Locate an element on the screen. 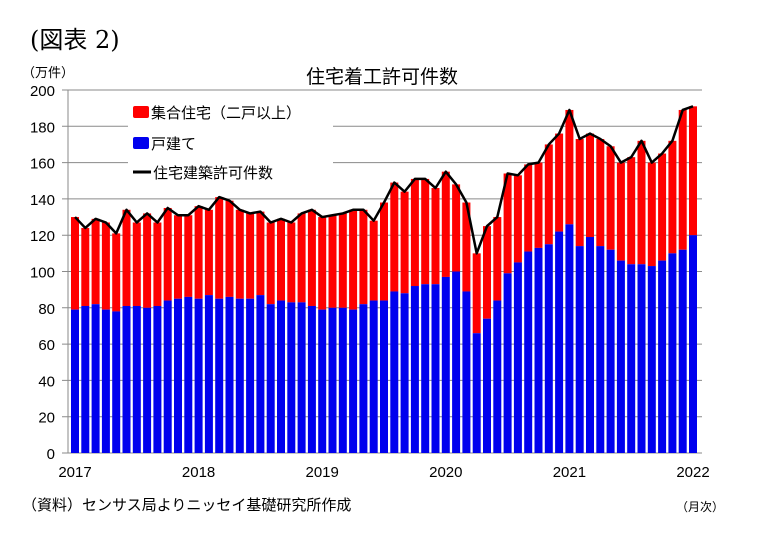 The width and height of the screenshot is (764, 554). y-tick-label: 100 is located at coordinates (42, 273).